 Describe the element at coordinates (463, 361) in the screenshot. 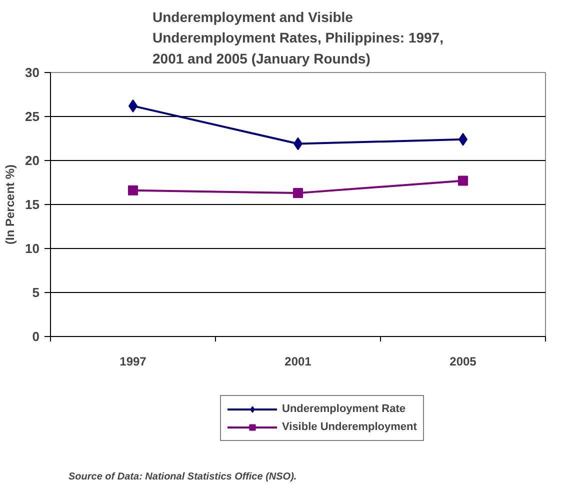

I see `x-tick-label: 2005` at that location.